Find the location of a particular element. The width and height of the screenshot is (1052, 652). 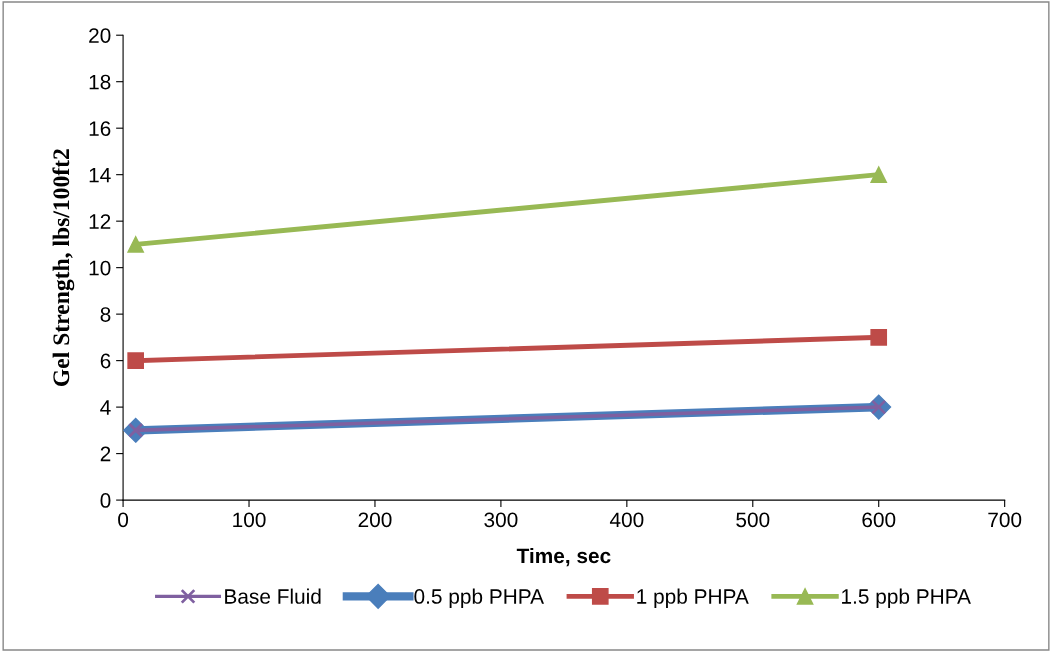

x-tick-label: 300 is located at coordinates (501, 520).